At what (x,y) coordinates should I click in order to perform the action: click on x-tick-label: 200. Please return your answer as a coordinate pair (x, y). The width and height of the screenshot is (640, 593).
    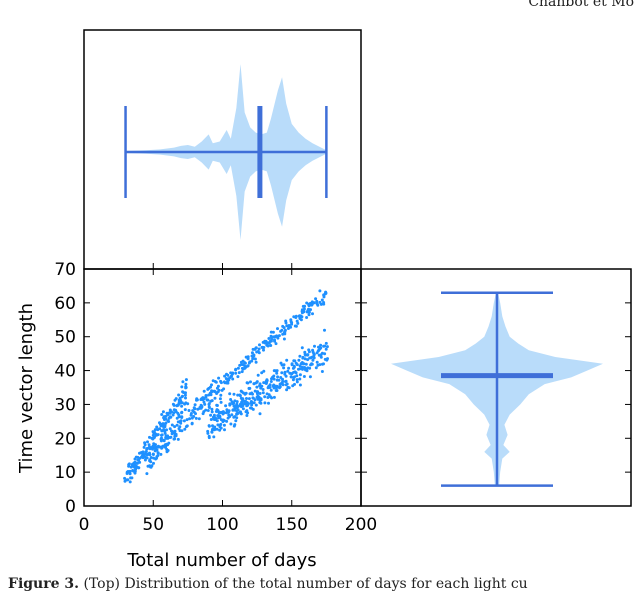
    Looking at the image, I should click on (361, 525).